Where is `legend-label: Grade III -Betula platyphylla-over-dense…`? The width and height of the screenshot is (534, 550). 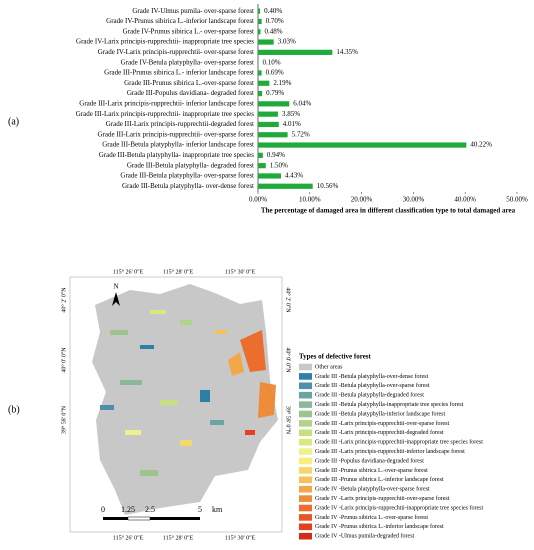
legend-label: Grade III -Betula platyphylla-over-dense… is located at coordinates (371, 376).